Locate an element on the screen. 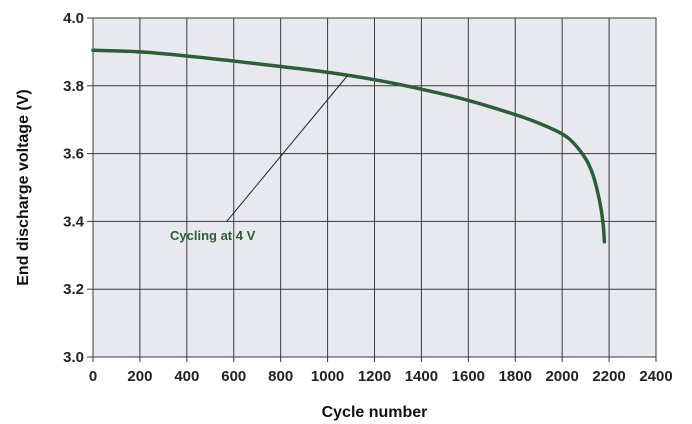 This screenshot has width=692, height=424. x-tick-label: 1600 is located at coordinates (468, 376).